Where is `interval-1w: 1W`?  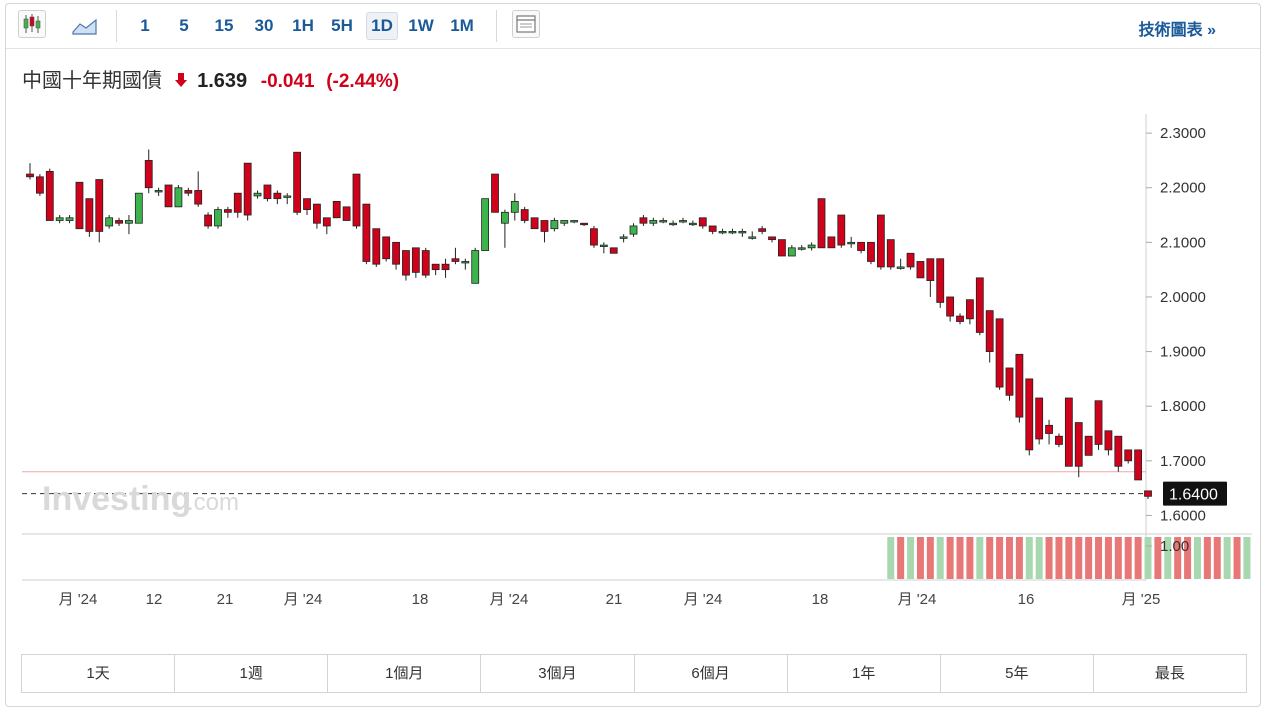
interval-1w: 1W is located at coordinates (421, 25).